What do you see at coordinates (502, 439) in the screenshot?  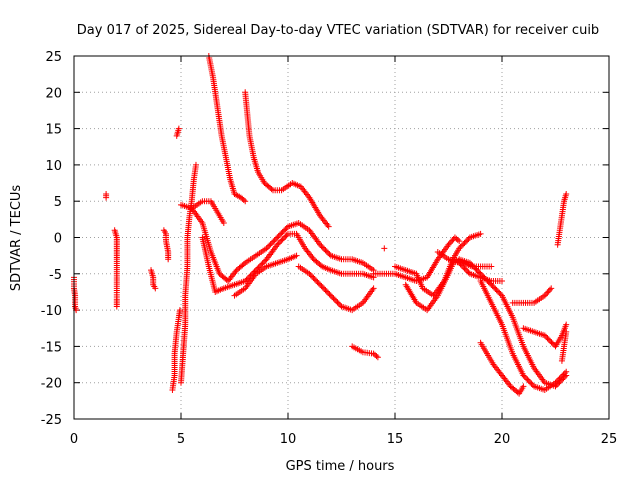 I see `x-tick-label: 20` at bounding box center [502, 439].